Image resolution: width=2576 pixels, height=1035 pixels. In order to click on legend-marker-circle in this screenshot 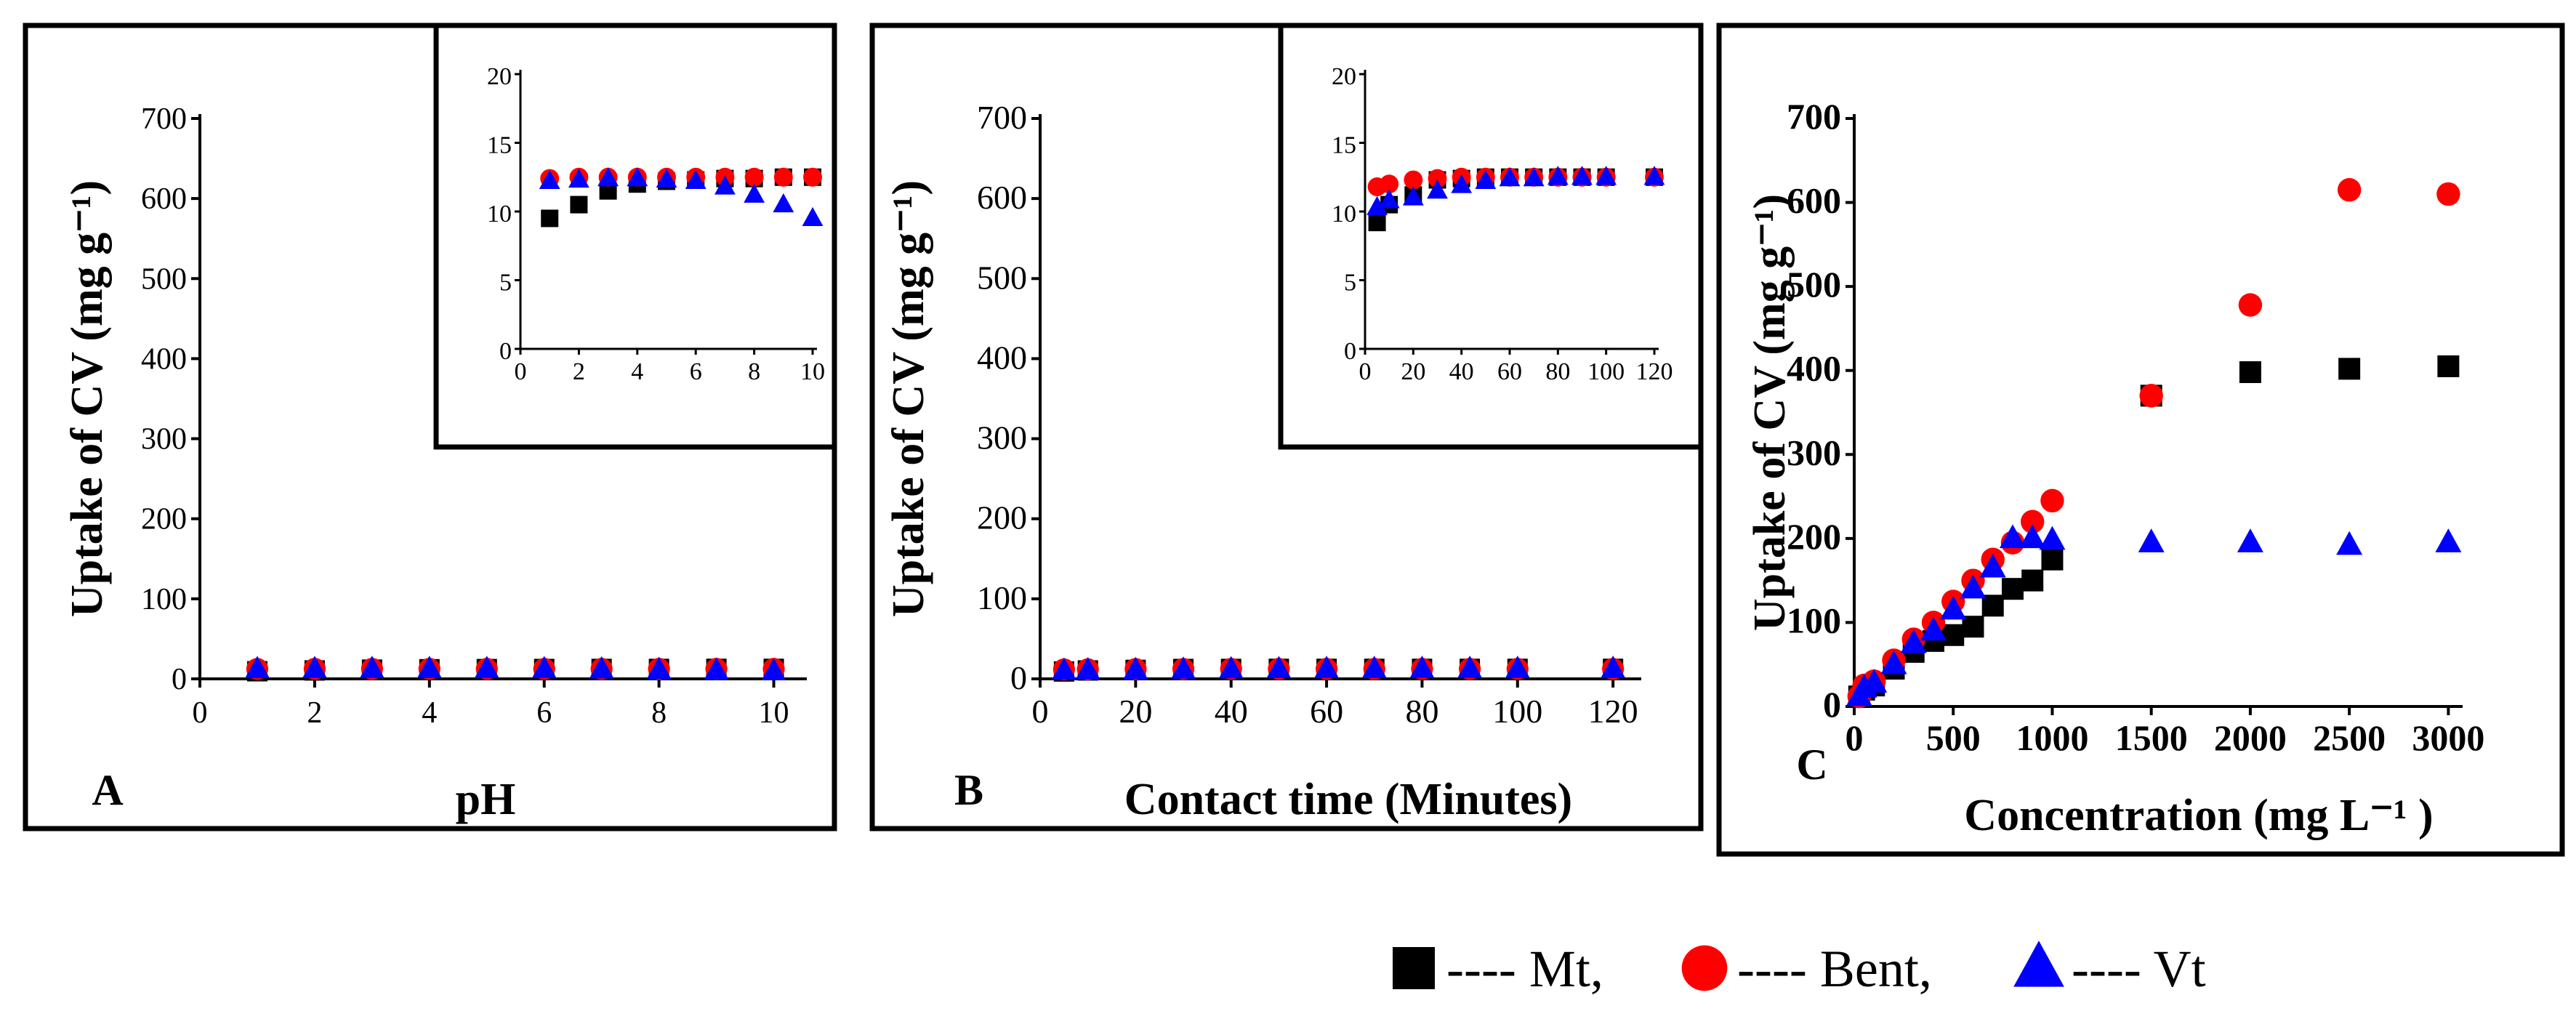, I will do `click(1704, 968)`.